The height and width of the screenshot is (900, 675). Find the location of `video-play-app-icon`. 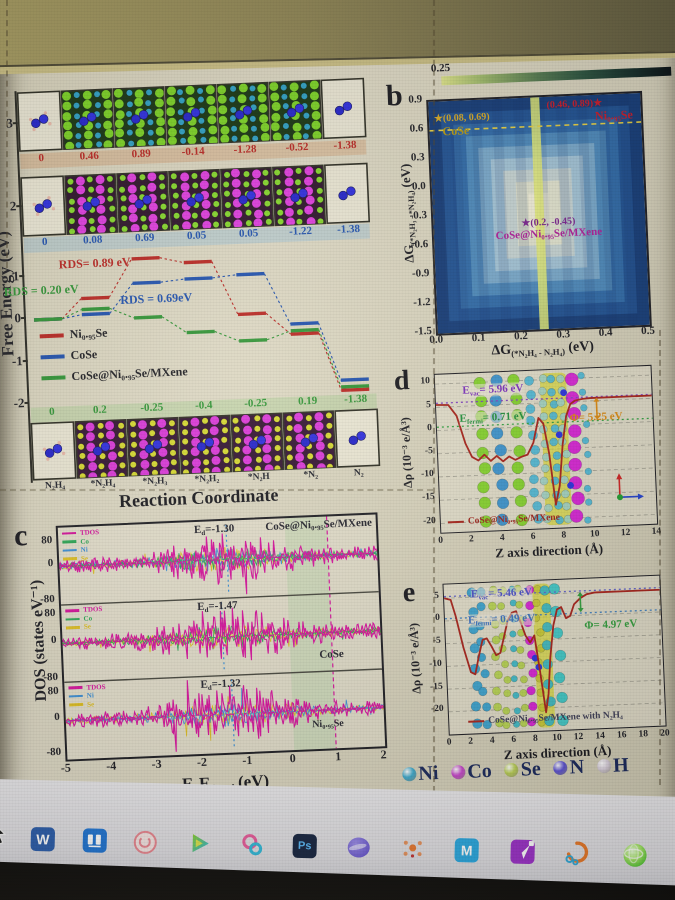

video-play-app-icon is located at coordinates (199, 843).